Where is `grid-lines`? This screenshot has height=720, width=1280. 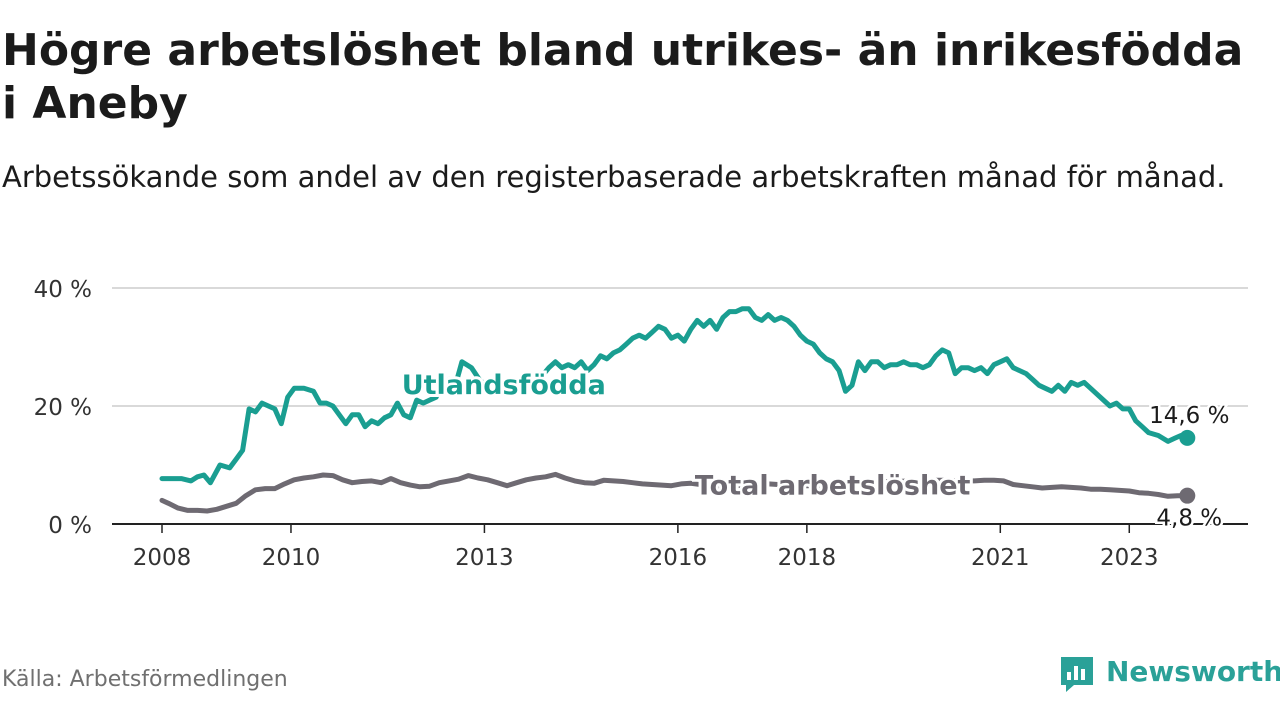 grid-lines is located at coordinates (680, 347).